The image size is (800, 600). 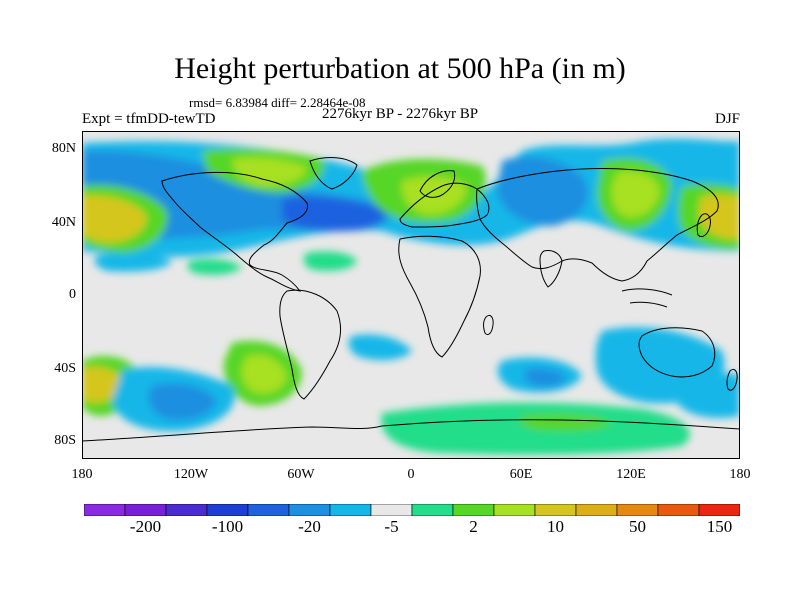 What do you see at coordinates (635, 194) in the screenshot?
I see `contour-pos-pacific-east-core` at bounding box center [635, 194].